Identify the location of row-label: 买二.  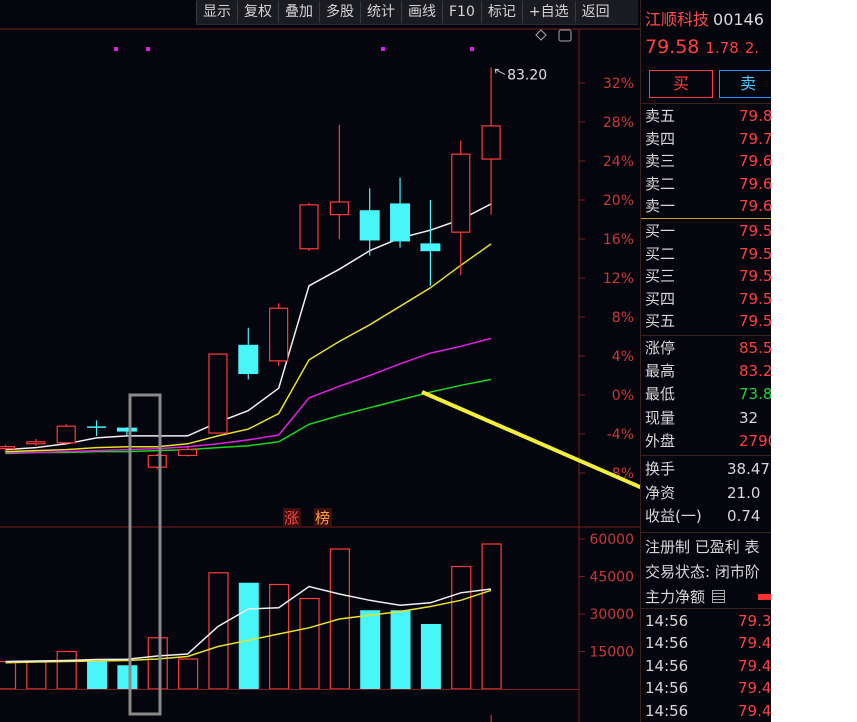
(660, 253).